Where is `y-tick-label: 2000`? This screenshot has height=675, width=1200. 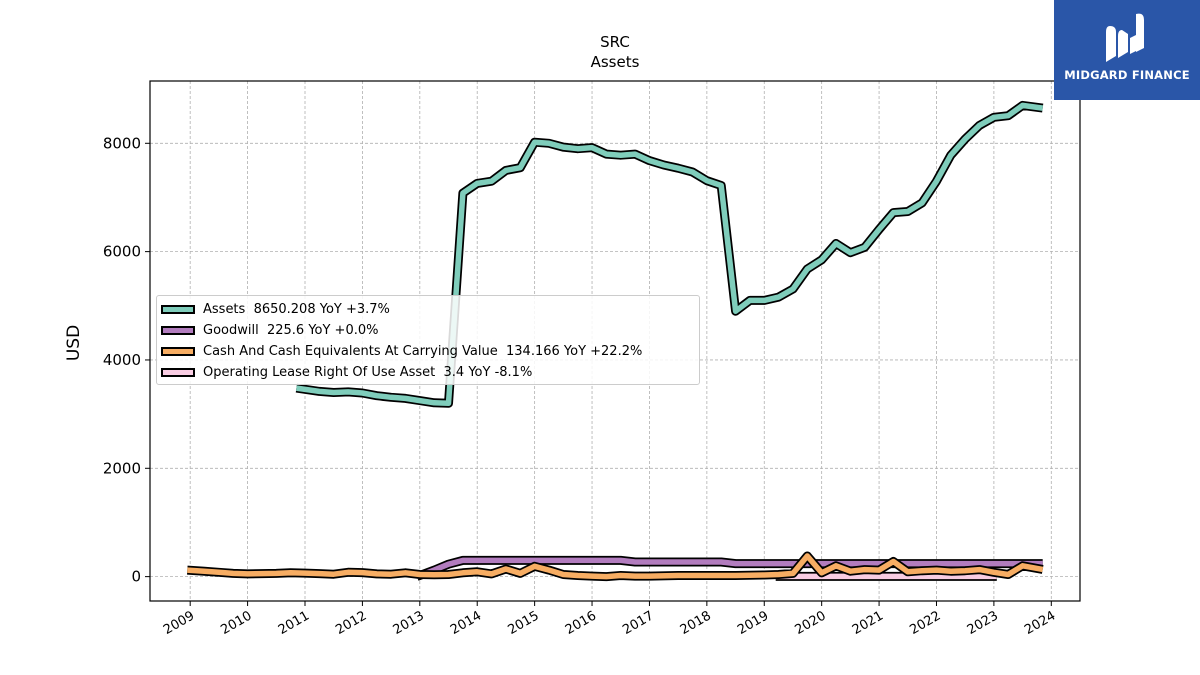 y-tick-label: 2000 is located at coordinates (122, 468).